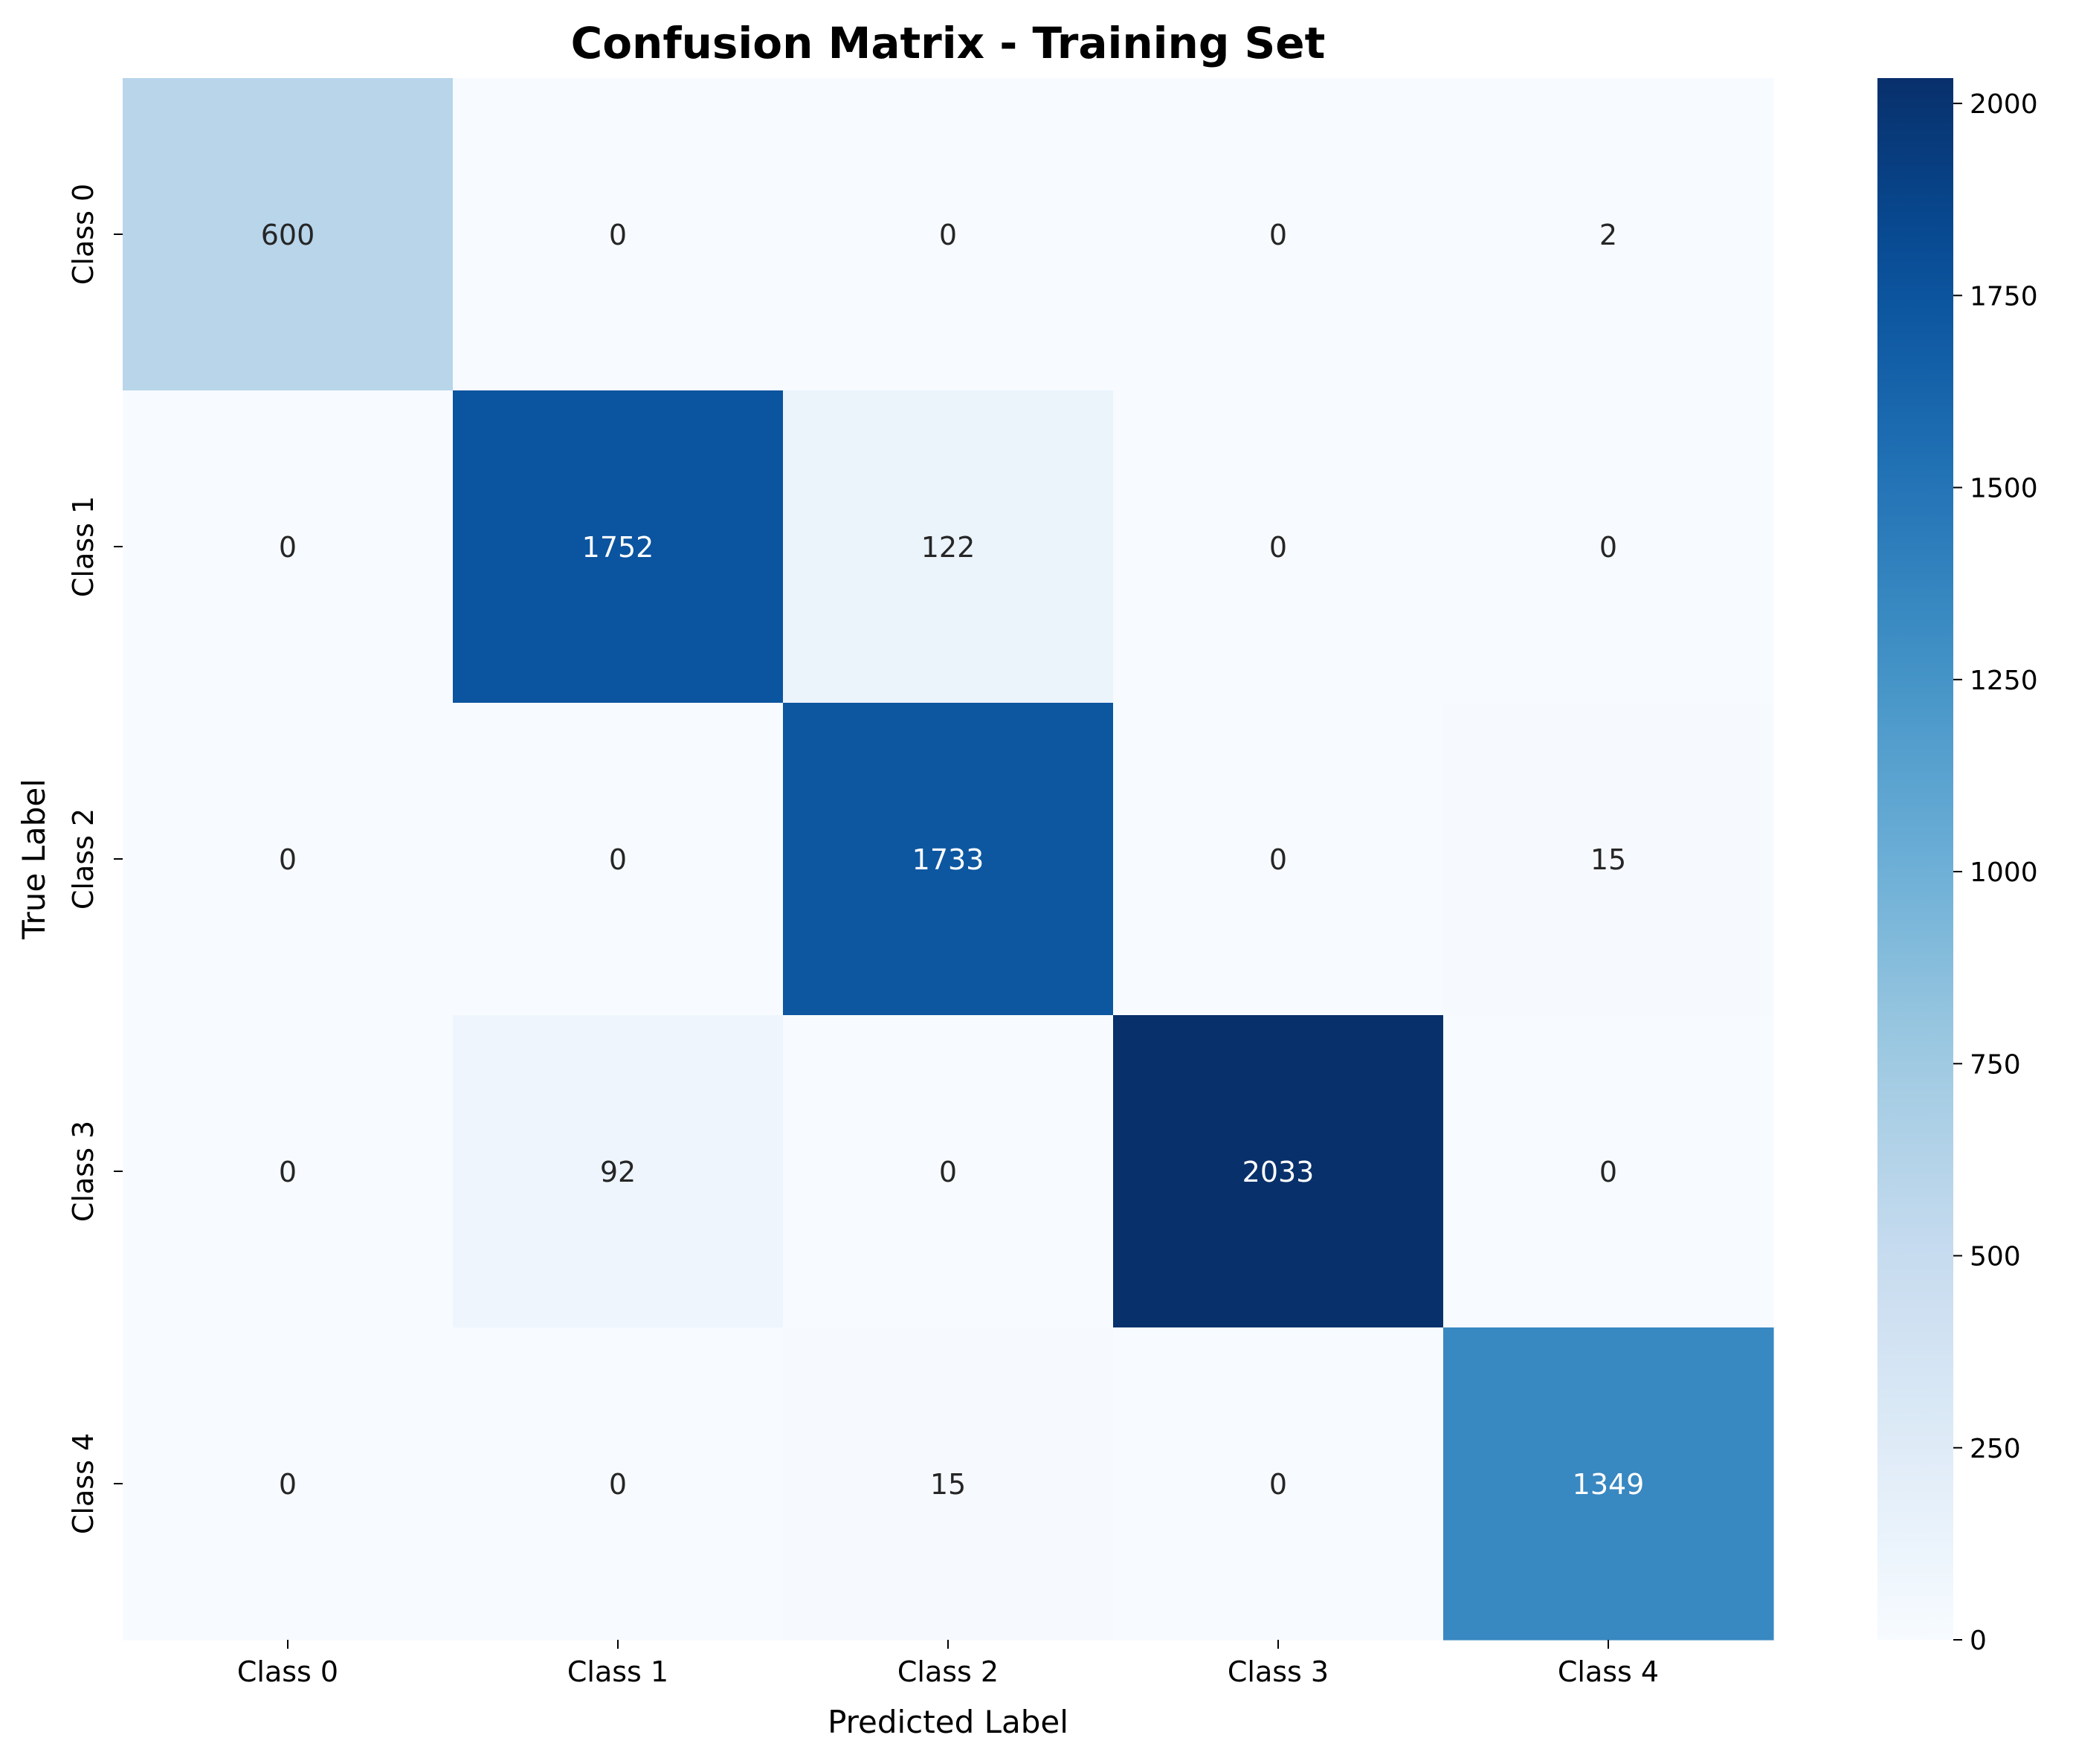  Describe the element at coordinates (1915, 859) in the screenshot. I see `colorbar` at that location.